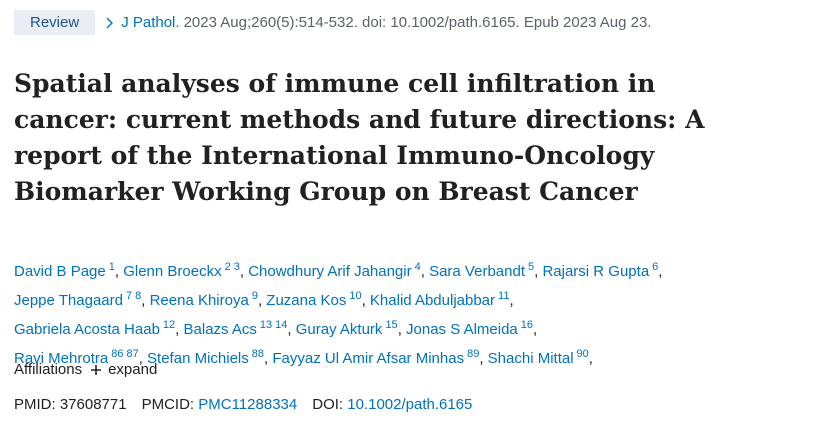 The width and height of the screenshot is (840, 430). I want to click on expand-label: expand, so click(133, 369).